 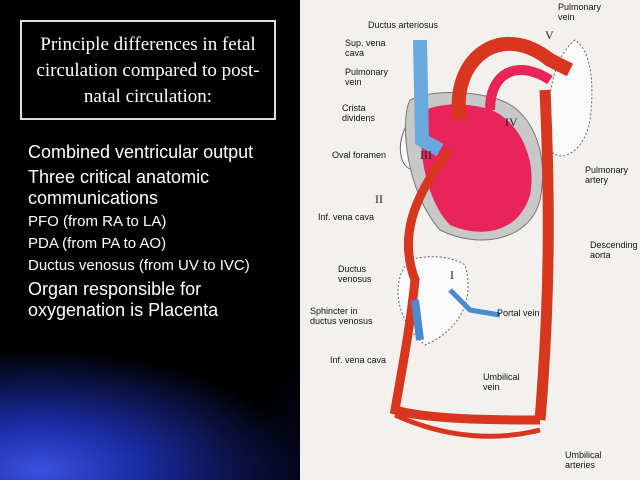 What do you see at coordinates (141, 152) in the screenshot?
I see `bullet: Combined ventricular output` at bounding box center [141, 152].